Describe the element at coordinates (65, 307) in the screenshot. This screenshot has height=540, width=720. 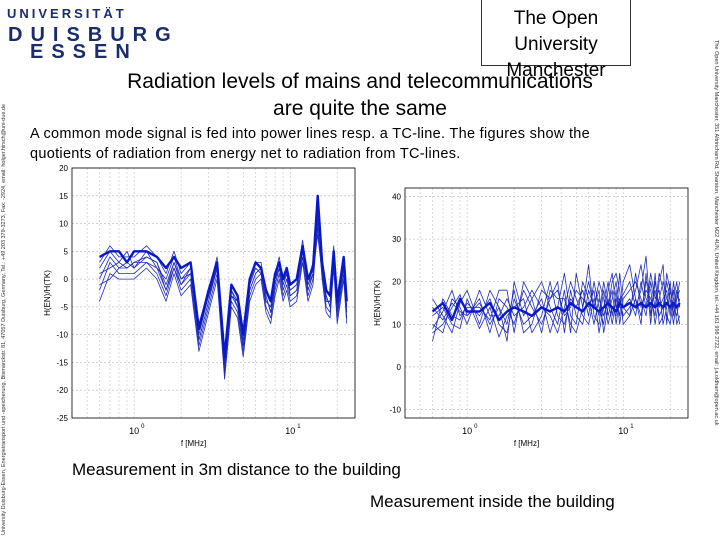
I see `chart1-ytick-5: -5` at that location.